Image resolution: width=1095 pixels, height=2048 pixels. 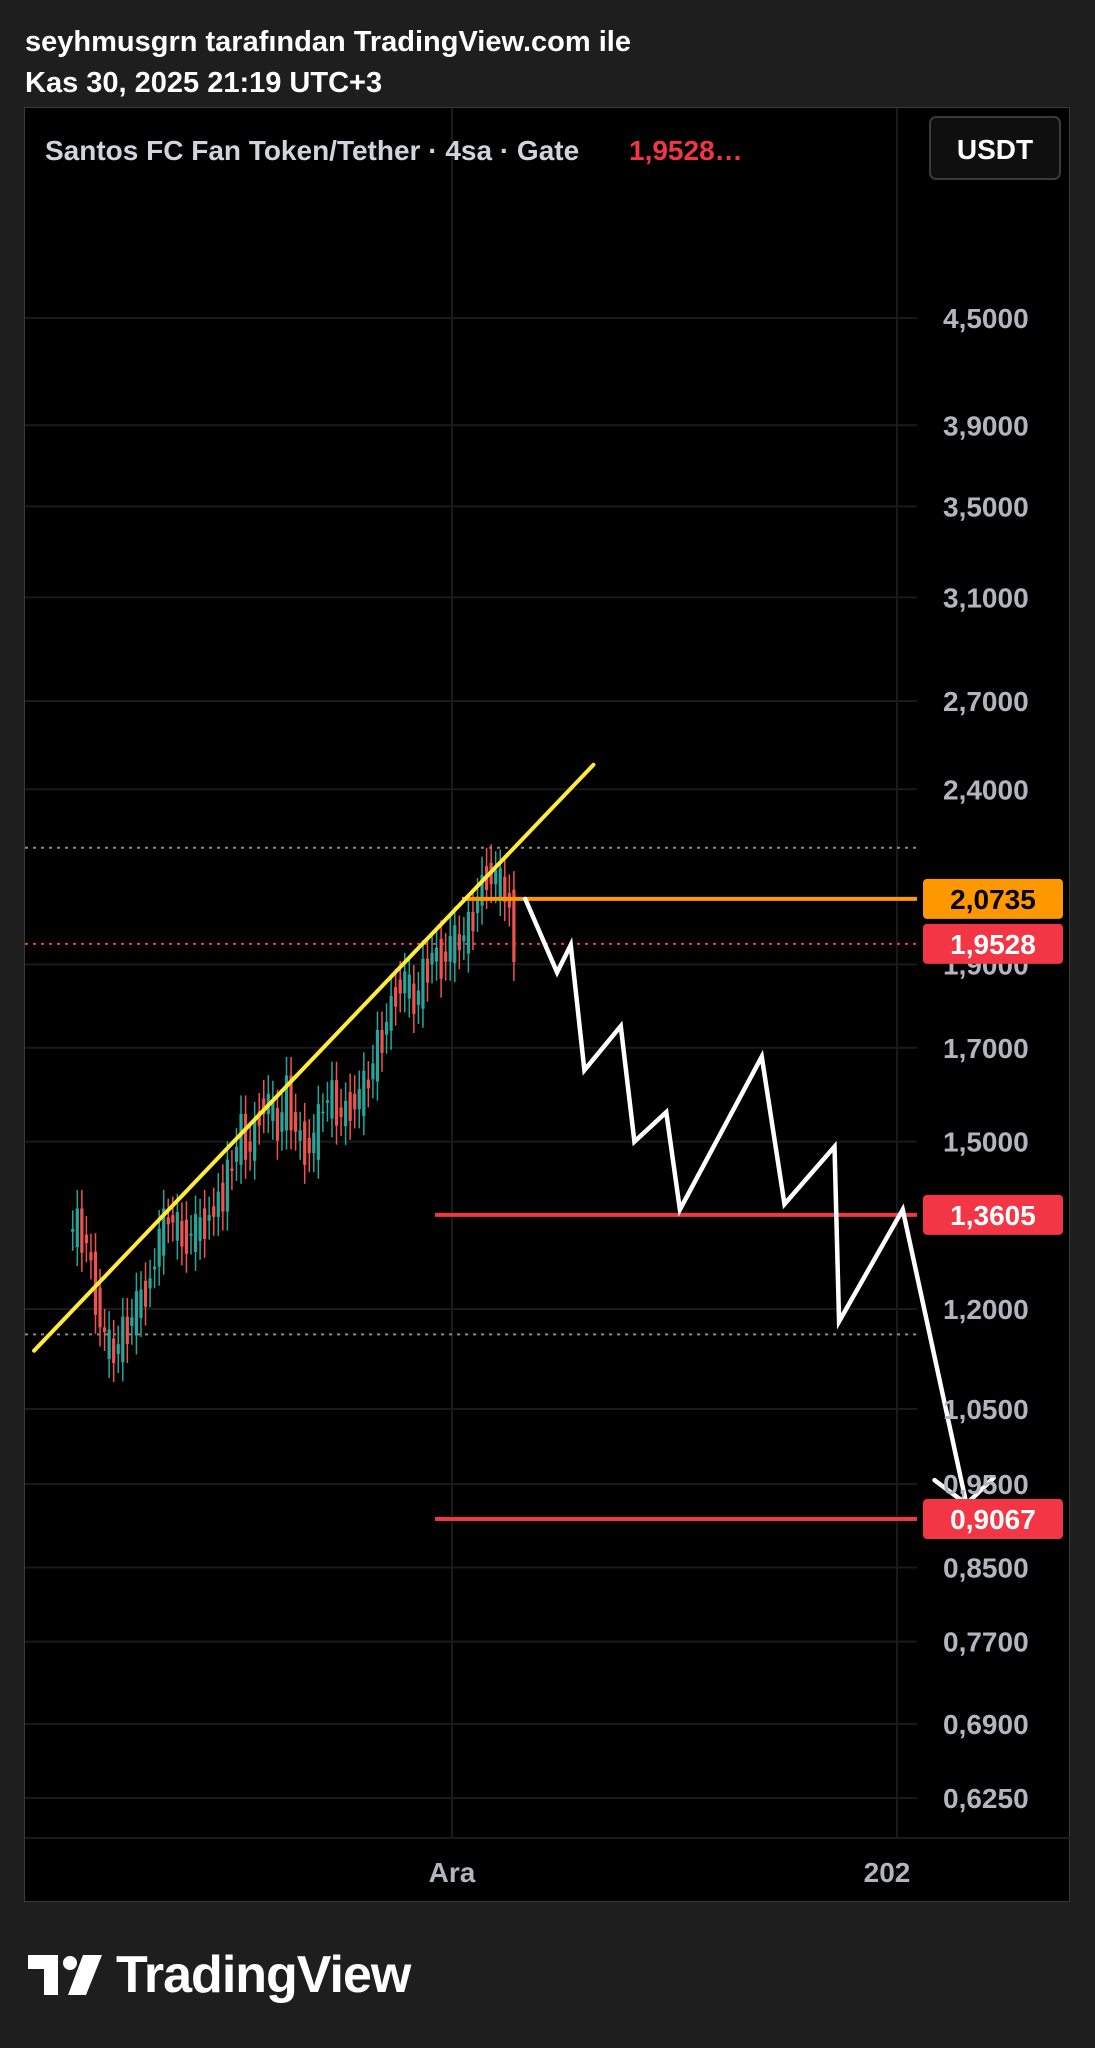 I want to click on price-label-bg, so click(x=993, y=943).